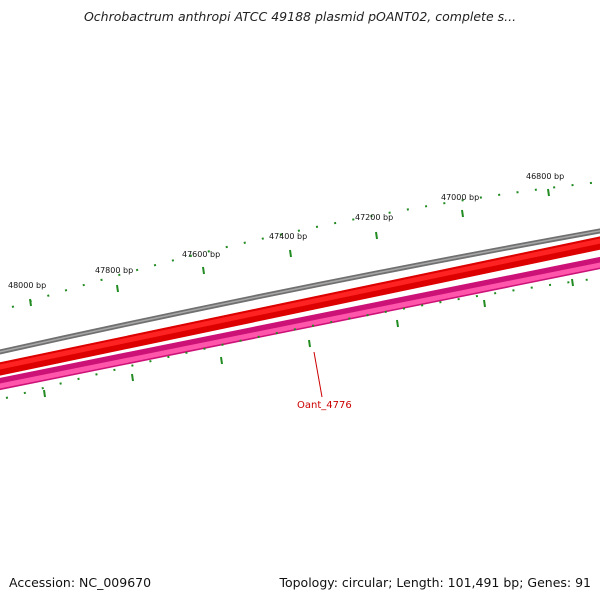  I want to click on ruler-label: 47600 bp, so click(201, 254).